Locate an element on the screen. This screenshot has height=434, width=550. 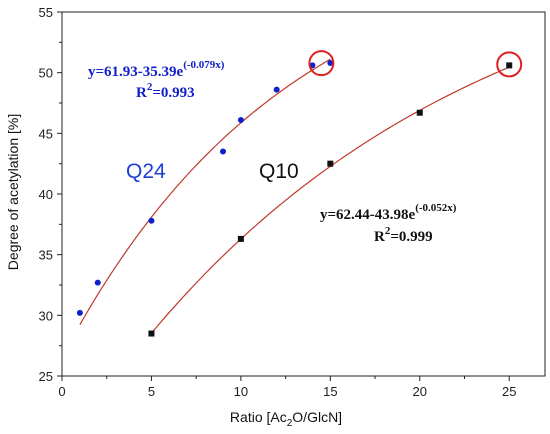
y-tick-label-1: 30 is located at coordinates (46, 315).